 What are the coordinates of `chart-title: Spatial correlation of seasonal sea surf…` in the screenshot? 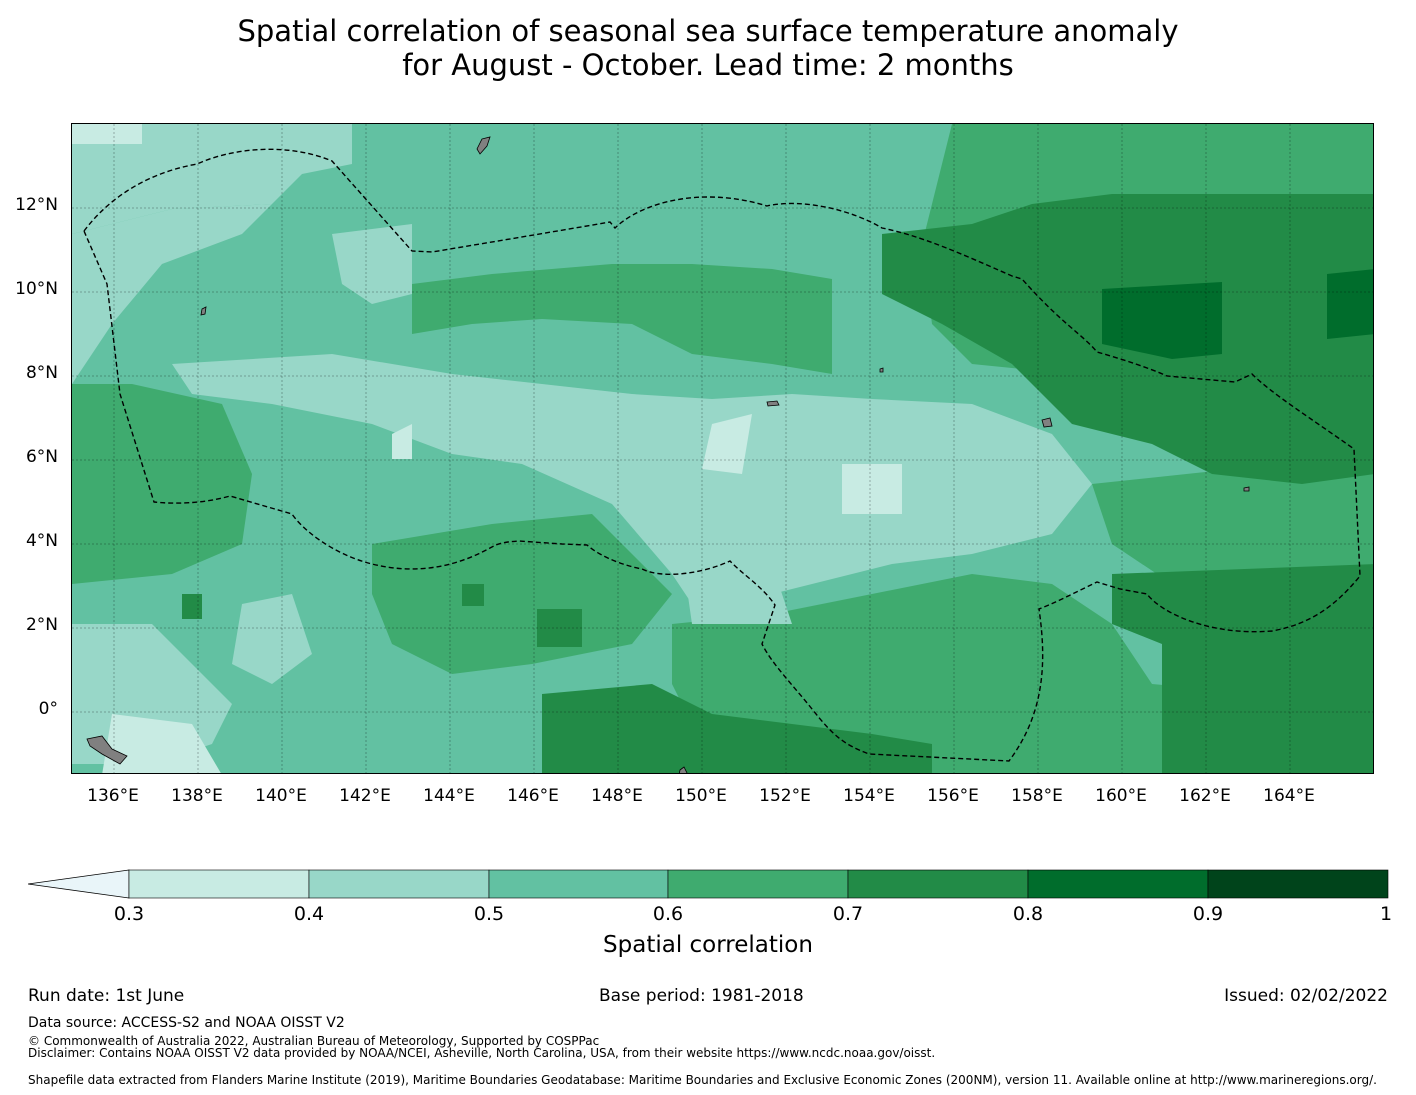 It's located at (708, 48).